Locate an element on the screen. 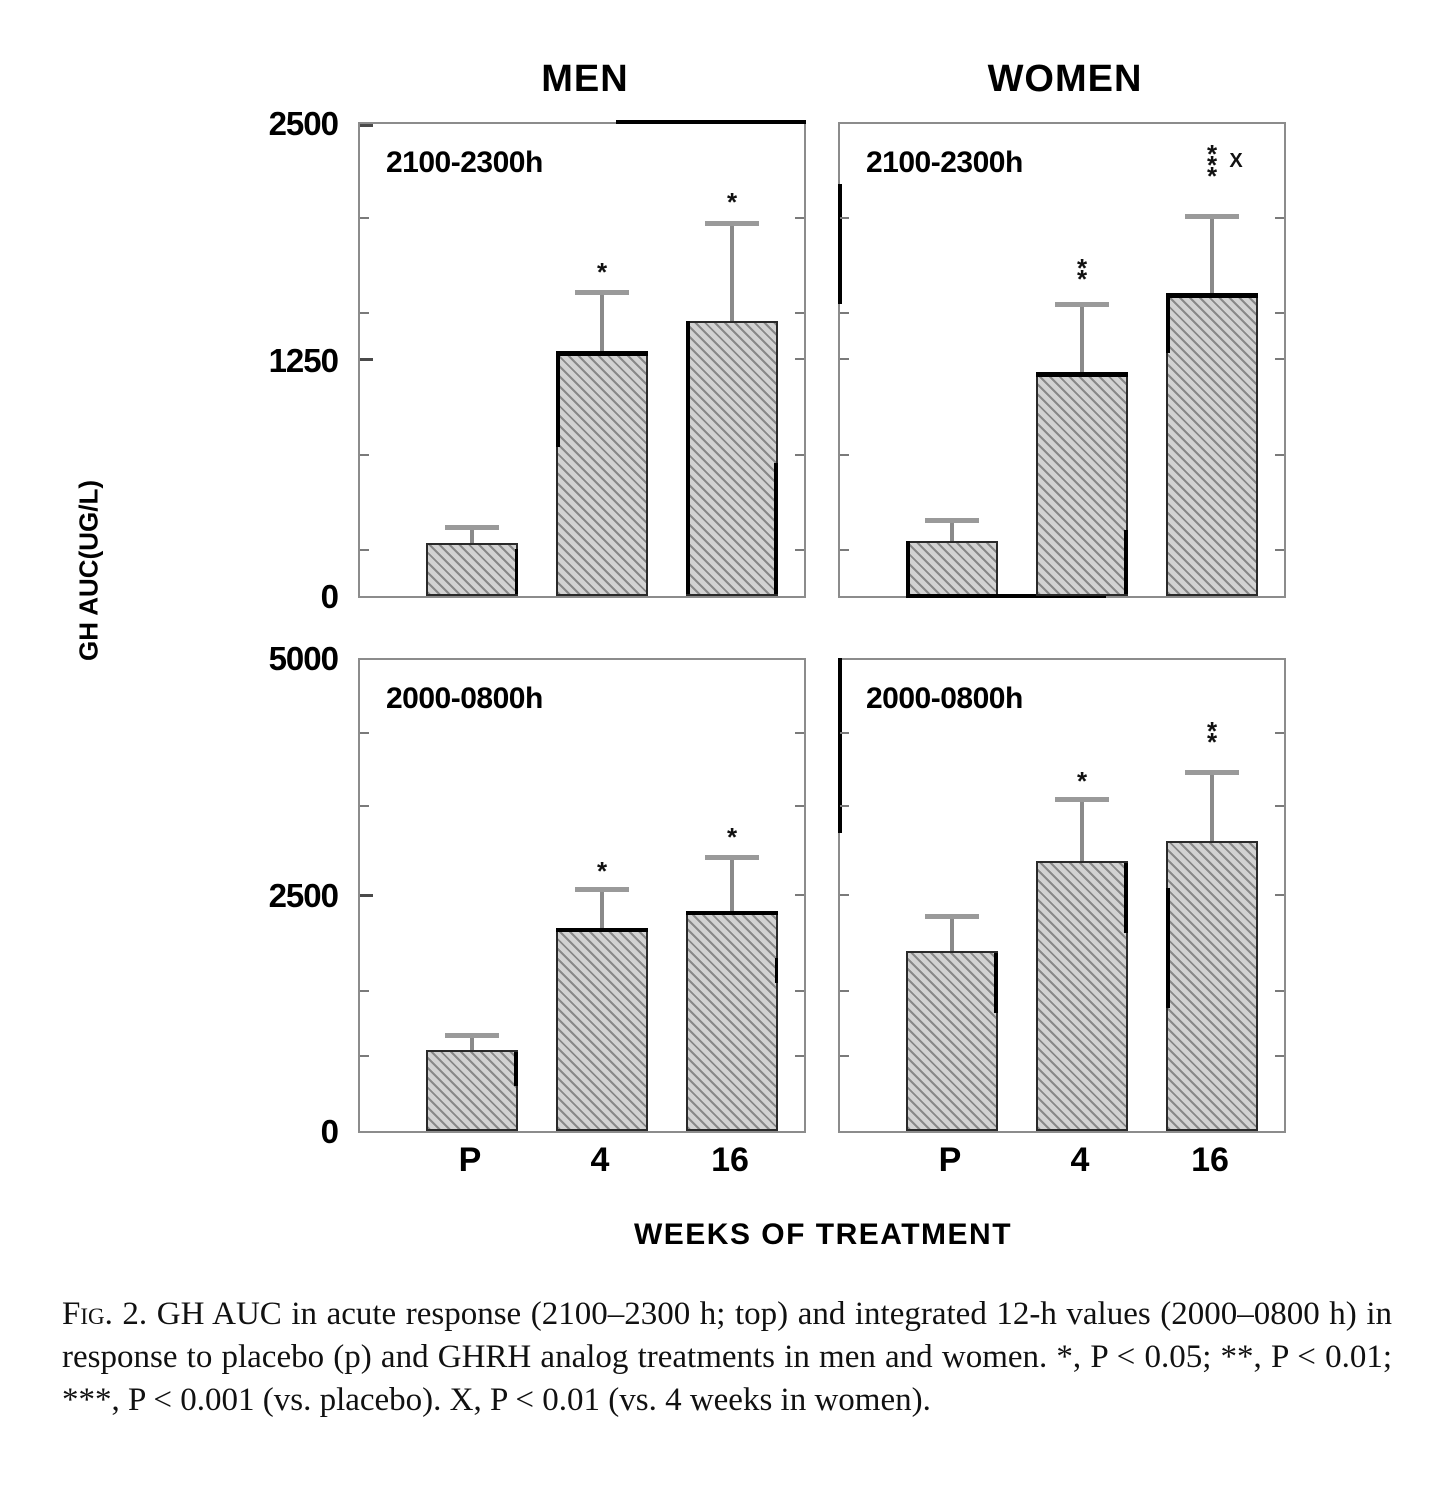 The image size is (1446, 1511). panel-label-women-top: 2100-2300h is located at coordinates (944, 162).